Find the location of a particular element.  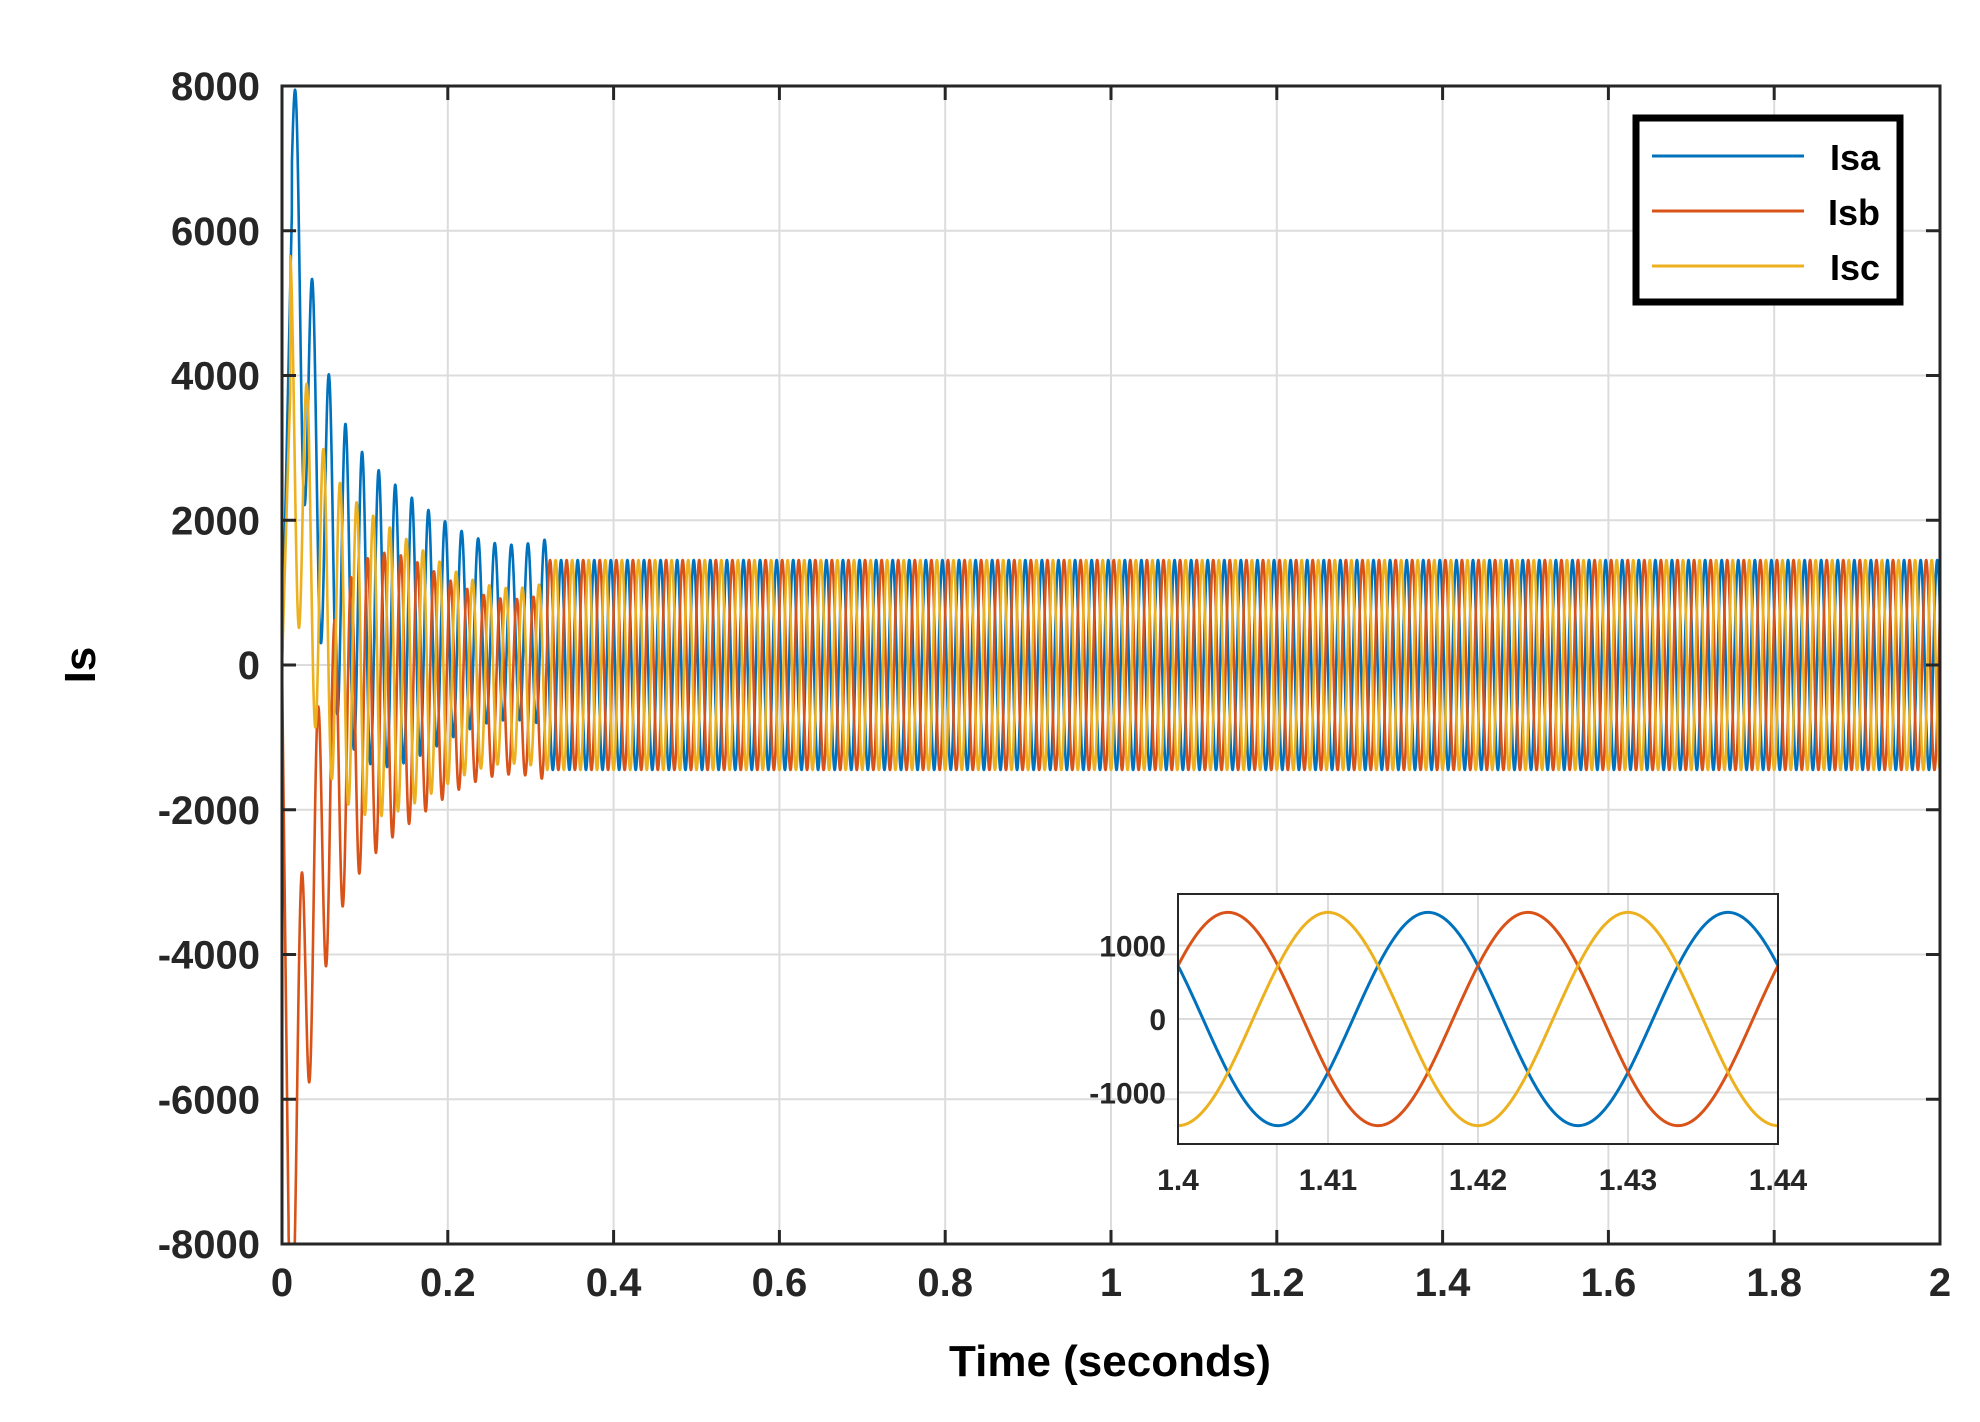

inset-plot-frame is located at coordinates (1478, 1019).